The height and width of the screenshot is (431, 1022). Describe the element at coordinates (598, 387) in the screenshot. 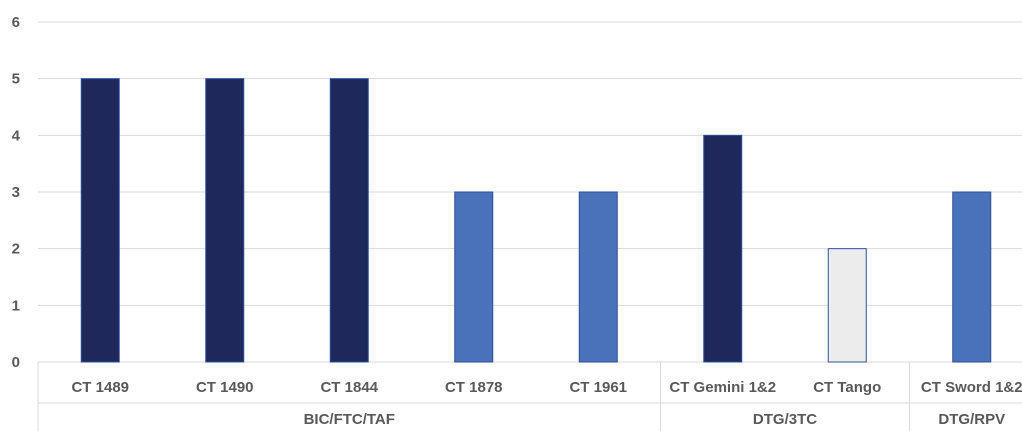

I see `category-label: CT 1961` at that location.